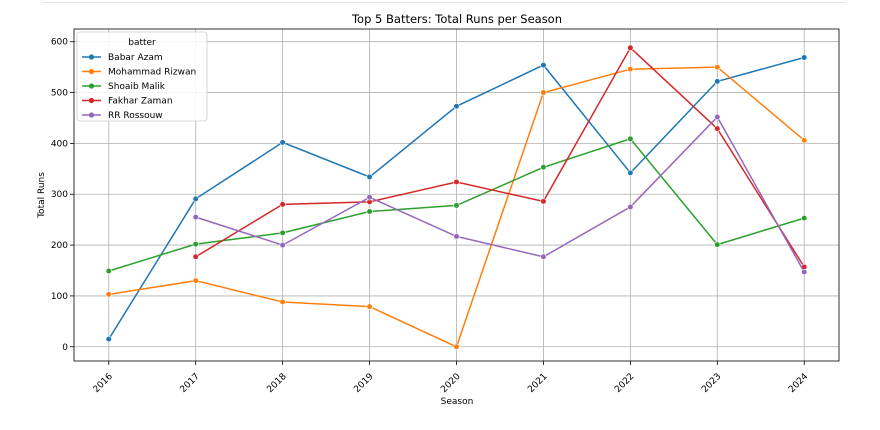 The height and width of the screenshot is (430, 880). What do you see at coordinates (624, 383) in the screenshot?
I see `x-tick-label: 2022` at bounding box center [624, 383].